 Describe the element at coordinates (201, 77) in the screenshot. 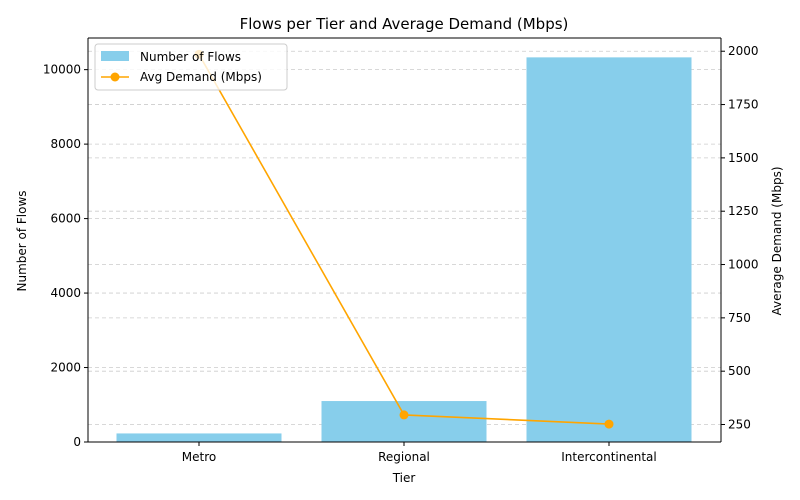

I see `legend-label-demand: Avg Demand (Mbps)` at that location.